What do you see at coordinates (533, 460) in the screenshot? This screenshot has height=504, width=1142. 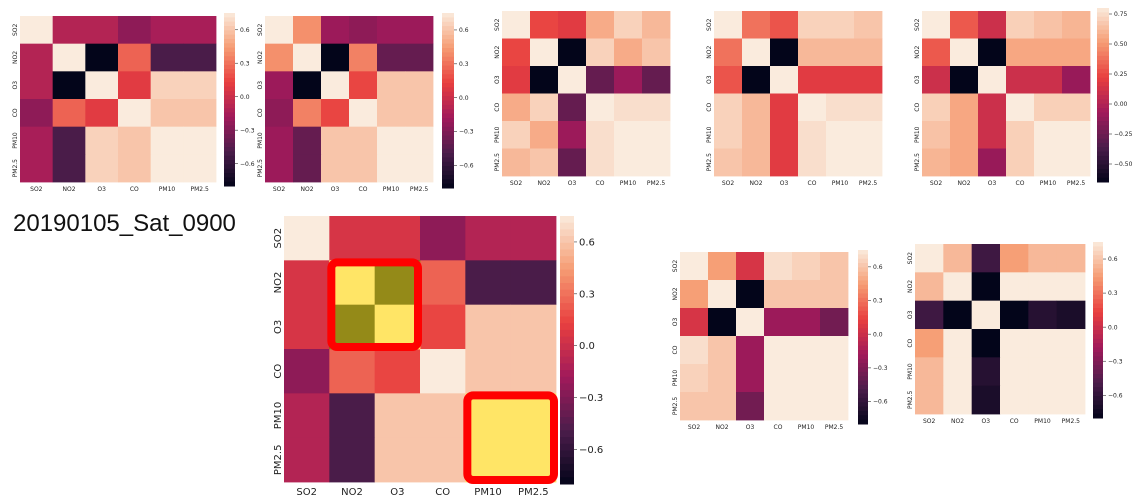 I see `highlight-cell` at bounding box center [533, 460].